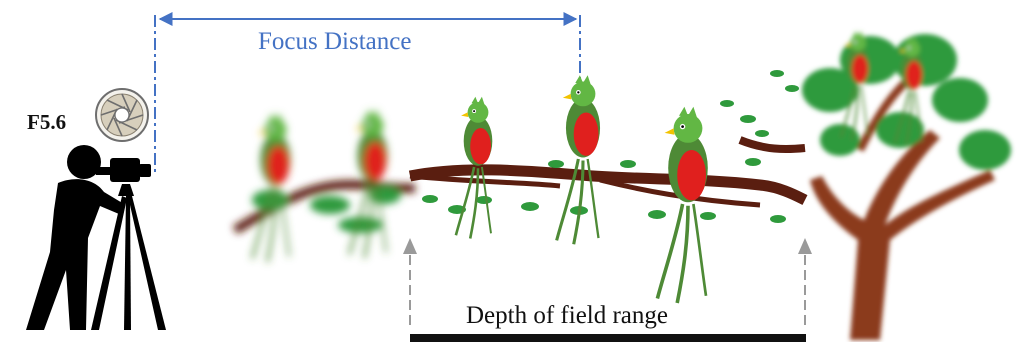  What do you see at coordinates (607, 290) in the screenshot?
I see `depth-of-field-indicator` at bounding box center [607, 290].